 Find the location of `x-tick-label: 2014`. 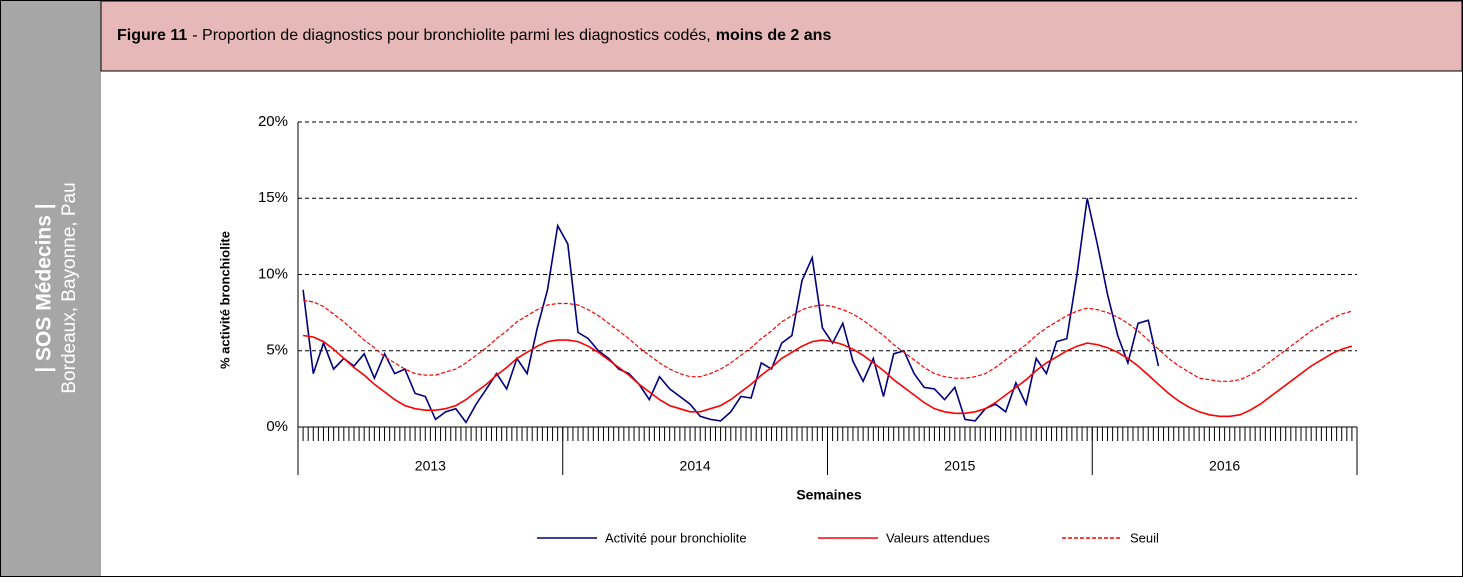

x-tick-label: 2014 is located at coordinates (695, 466).